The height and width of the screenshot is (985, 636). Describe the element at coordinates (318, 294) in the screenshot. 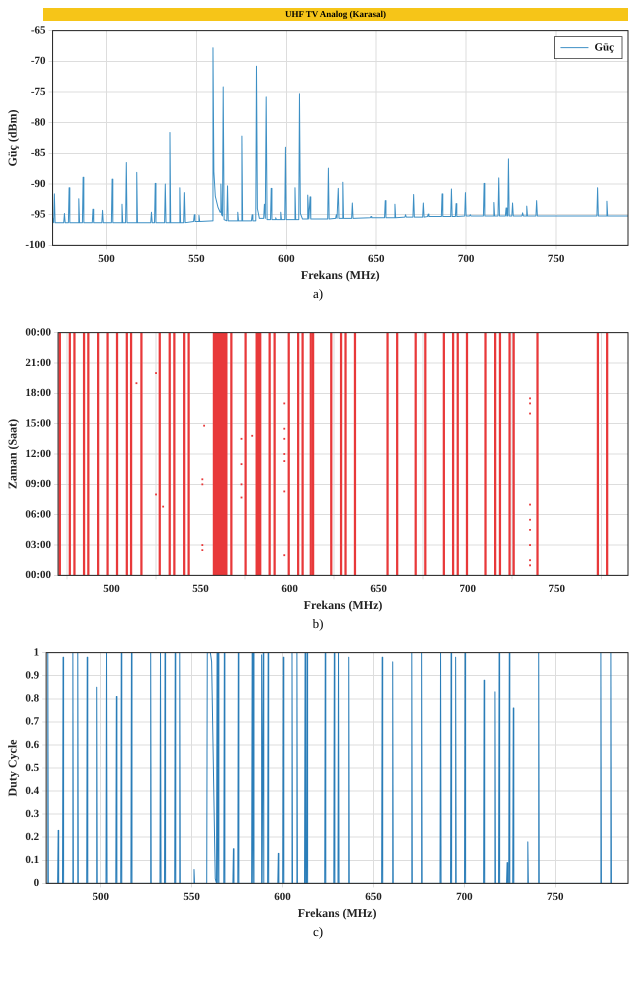

I see `text: a)` at that location.